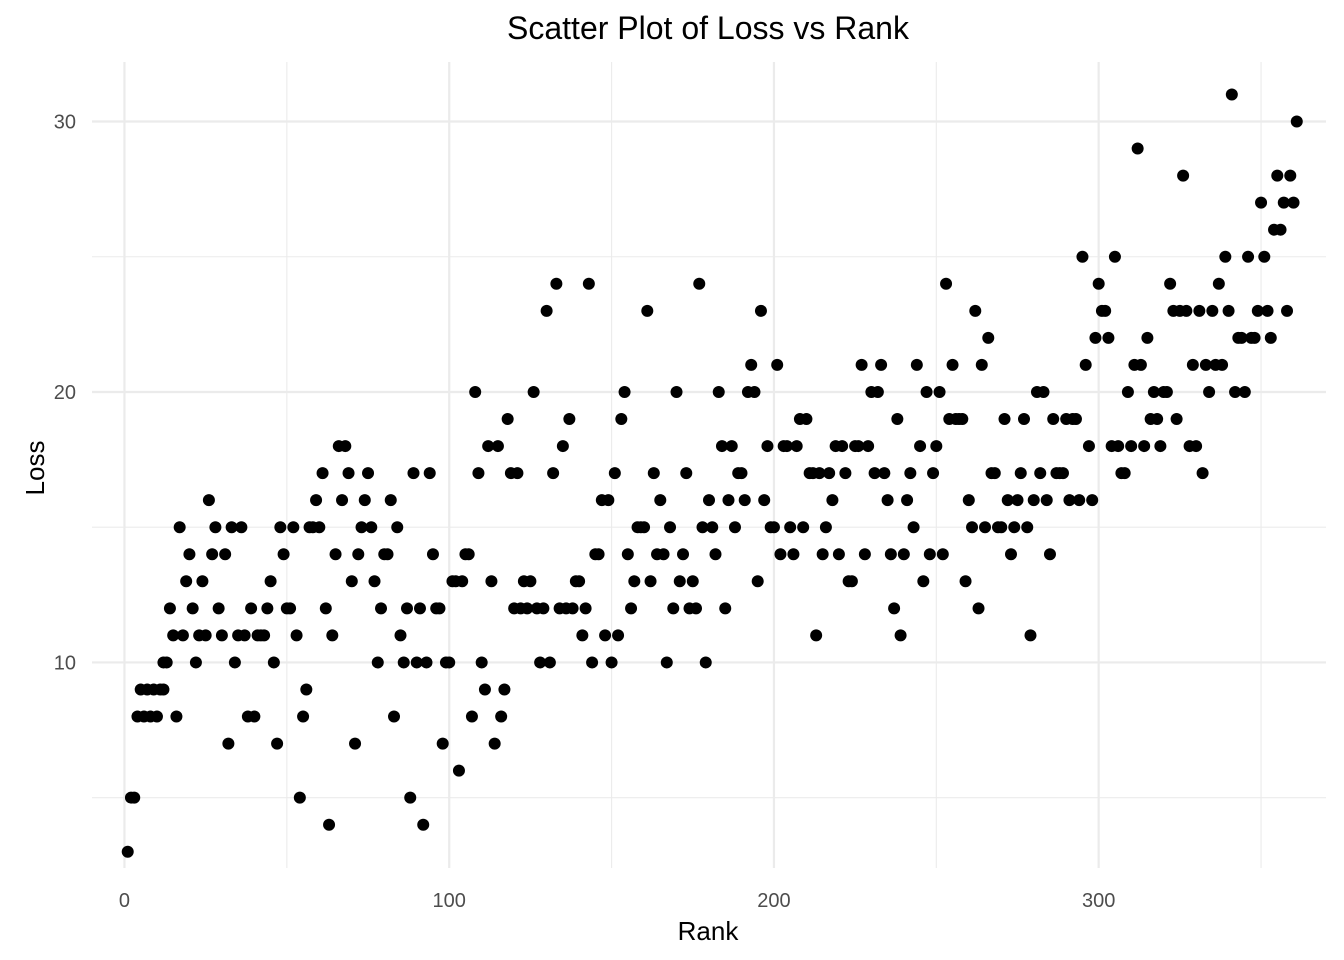 The image size is (1344, 960). I want to click on y-tick-label: 30, so click(65, 123).